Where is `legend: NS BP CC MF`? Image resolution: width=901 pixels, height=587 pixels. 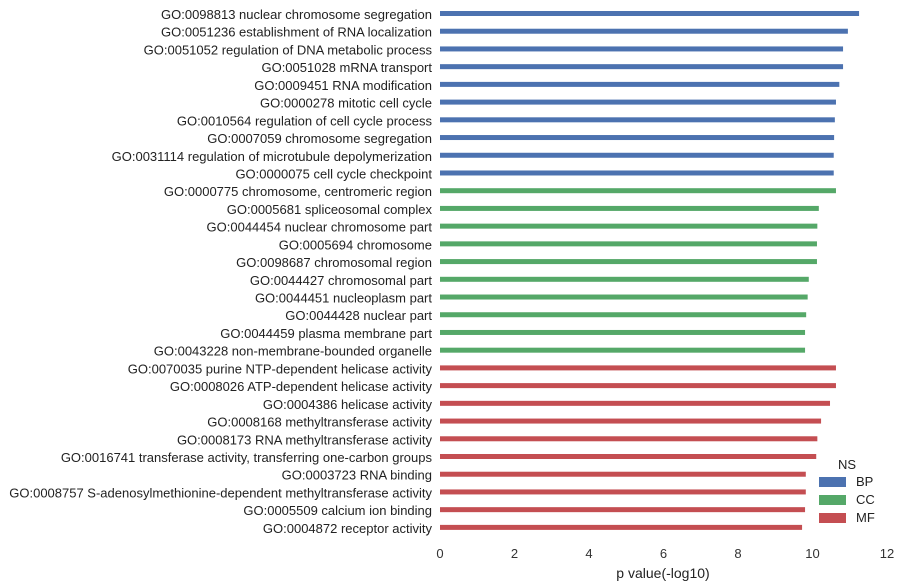
legend: NS BP CC MF is located at coordinates (847, 491).